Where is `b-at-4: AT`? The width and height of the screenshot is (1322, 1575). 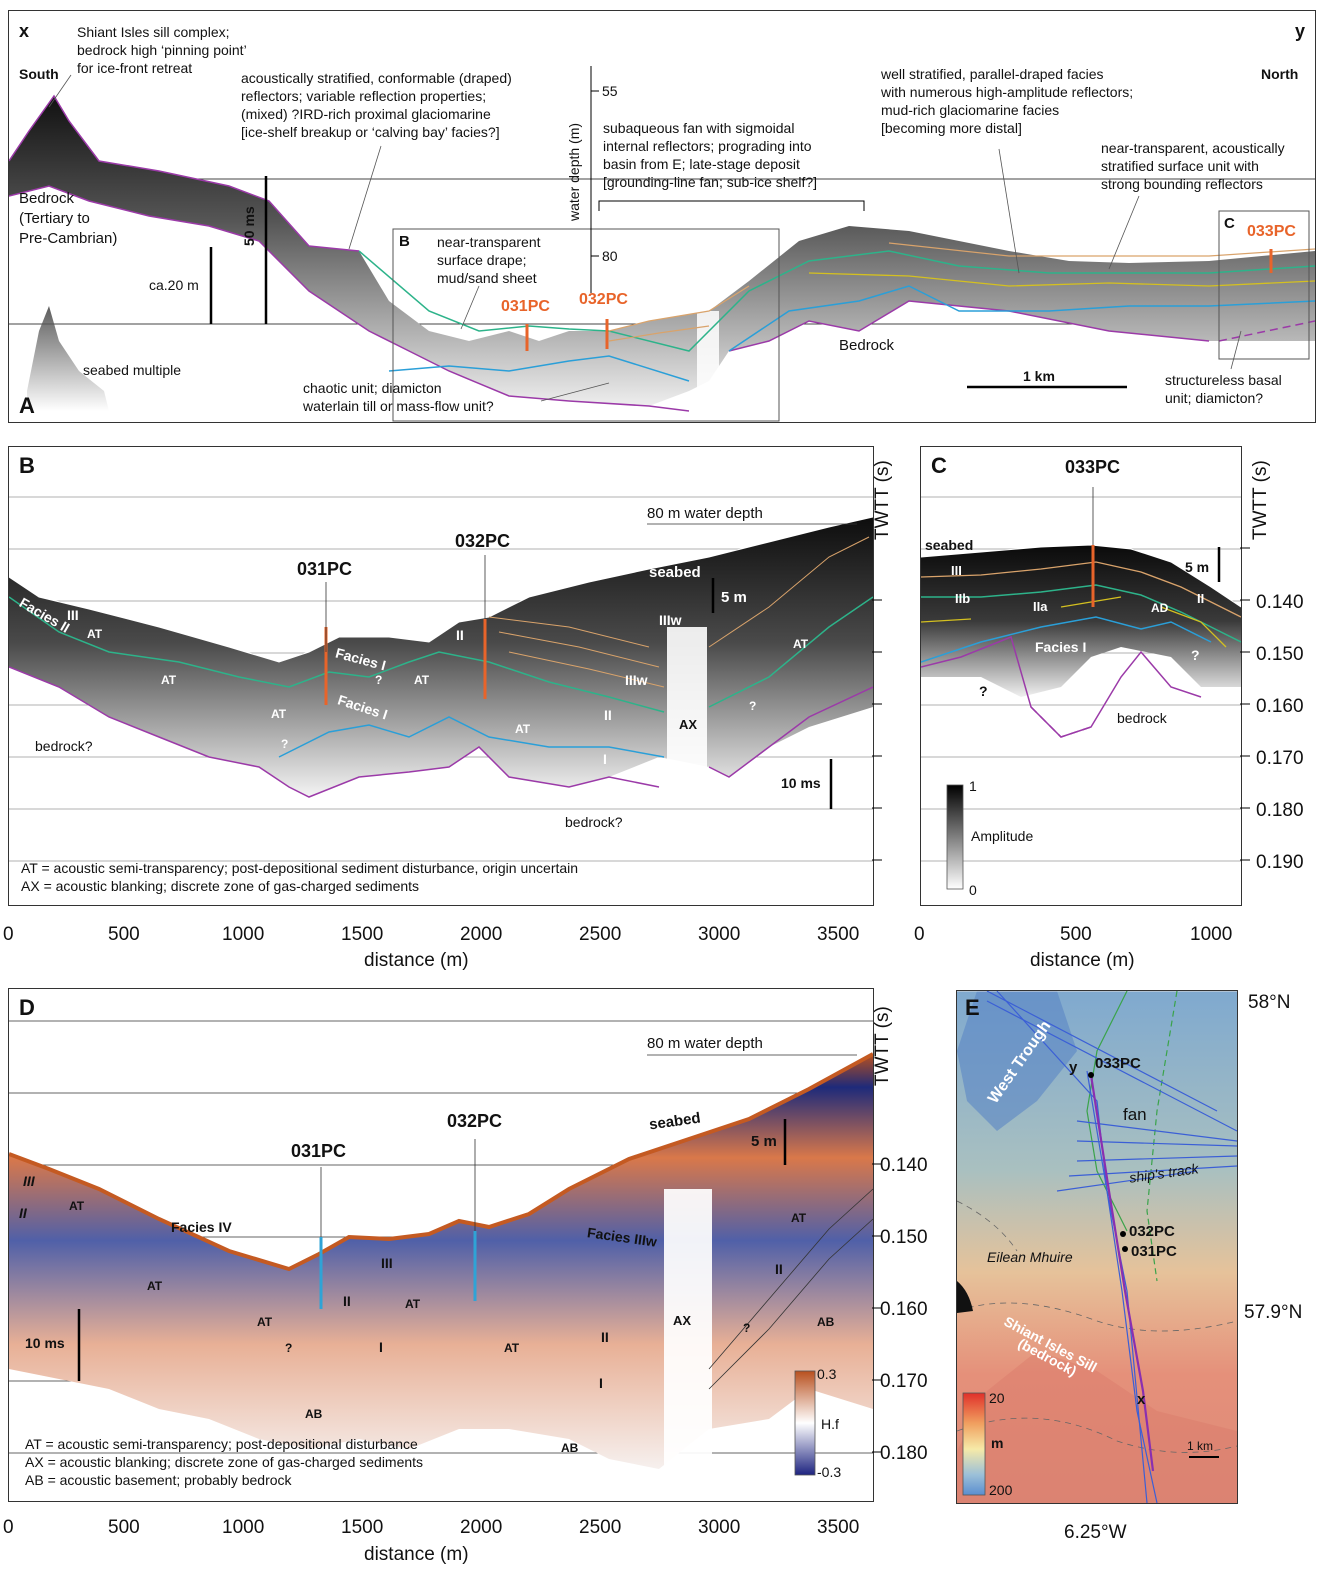
b-at-4: AT is located at coordinates (422, 680).